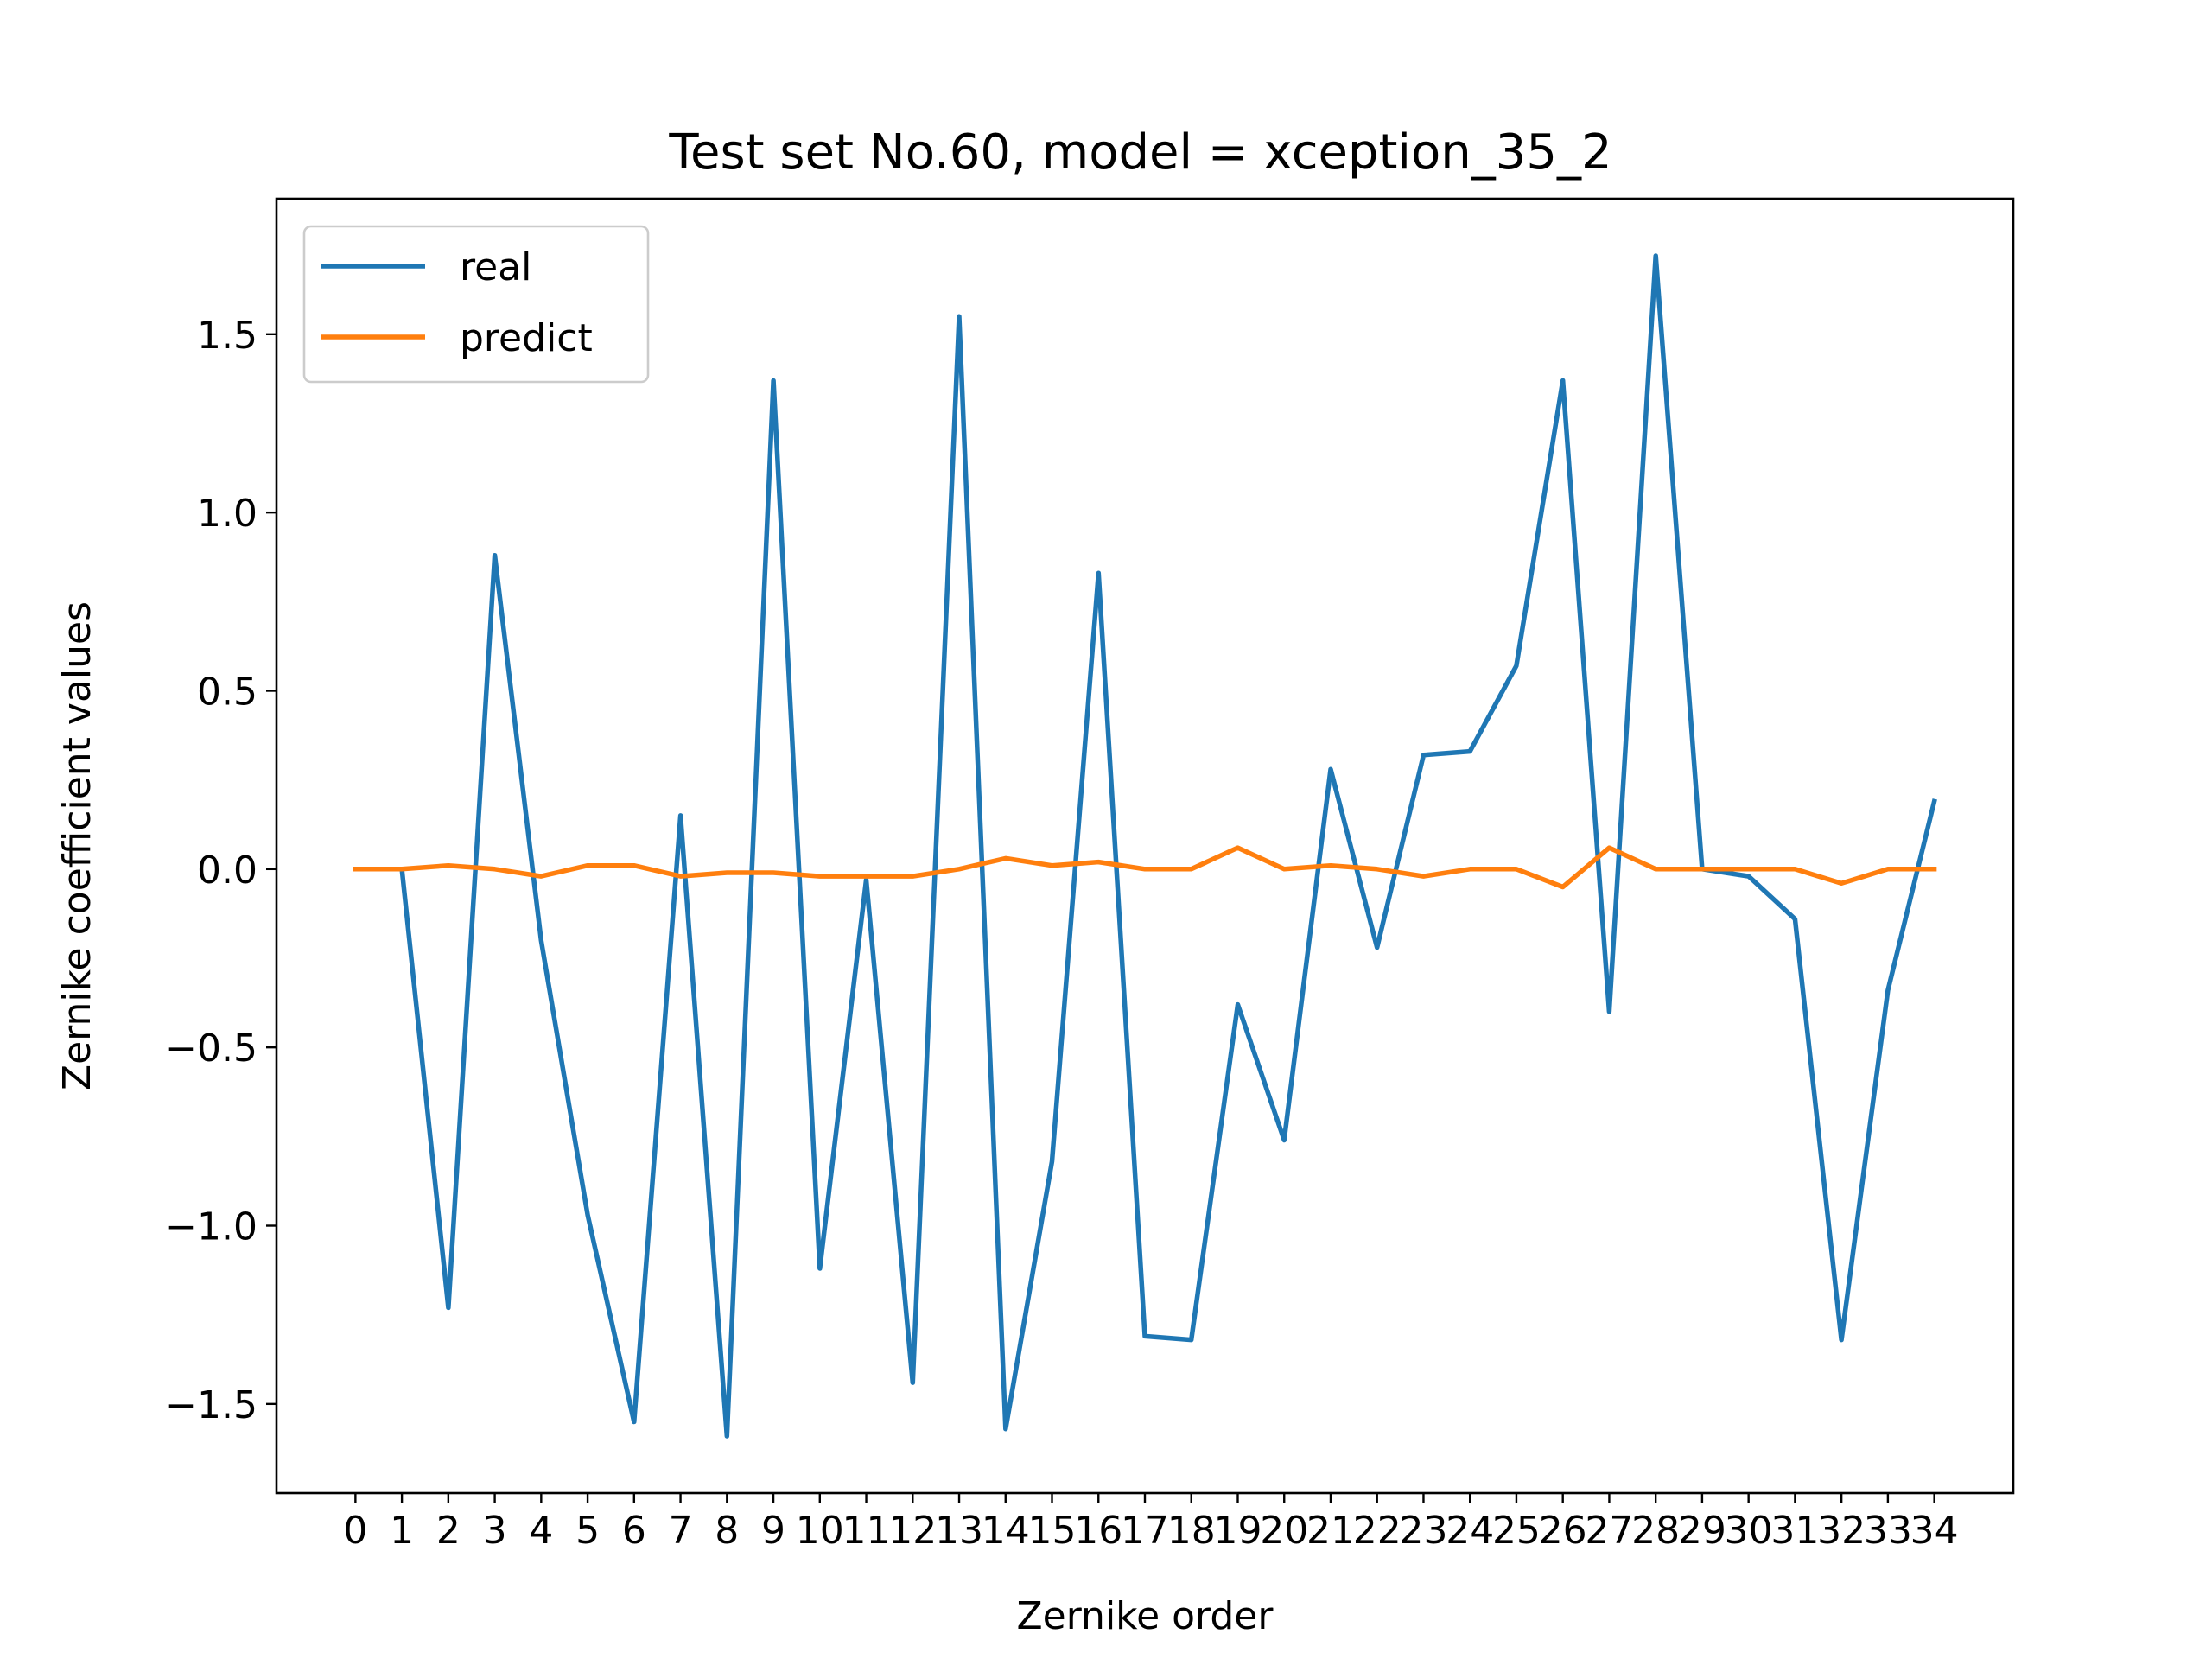 The height and width of the screenshot is (1659, 2212). Describe the element at coordinates (526, 338) in the screenshot. I see `legend-label-predict: predict` at that location.